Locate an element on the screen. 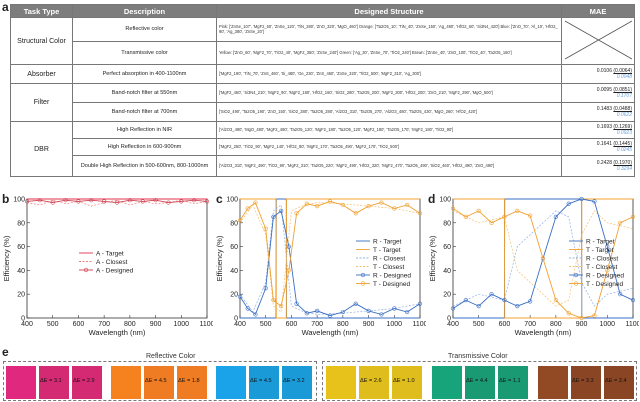 The image size is (640, 402). swatch-closest: ΔE = 4.5 is located at coordinates (264, 382).